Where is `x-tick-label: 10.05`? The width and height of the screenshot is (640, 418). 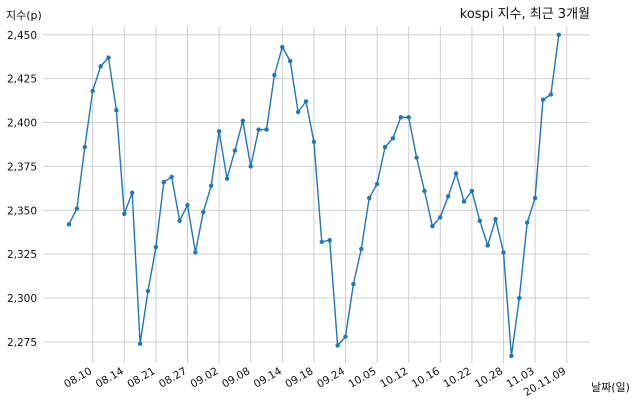 x-tick-label: 10.05 is located at coordinates (363, 377).